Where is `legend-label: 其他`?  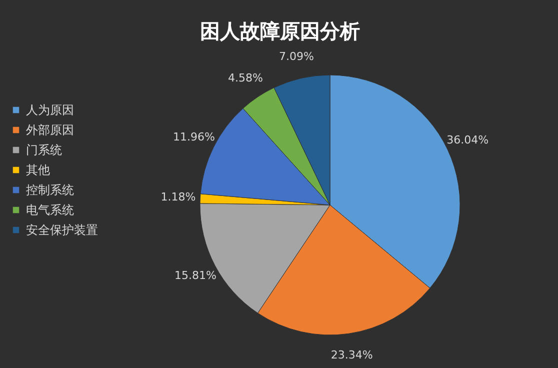
legend-label: 其他 is located at coordinates (38, 170).